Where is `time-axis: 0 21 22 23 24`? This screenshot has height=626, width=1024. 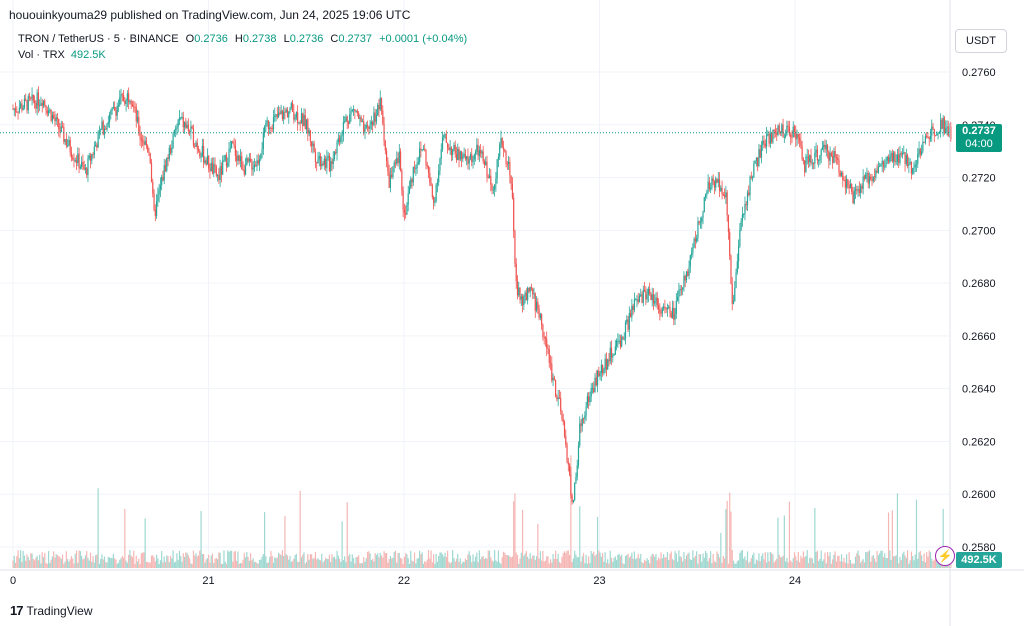
time-axis: 0 21 22 23 24 is located at coordinates (512, 578).